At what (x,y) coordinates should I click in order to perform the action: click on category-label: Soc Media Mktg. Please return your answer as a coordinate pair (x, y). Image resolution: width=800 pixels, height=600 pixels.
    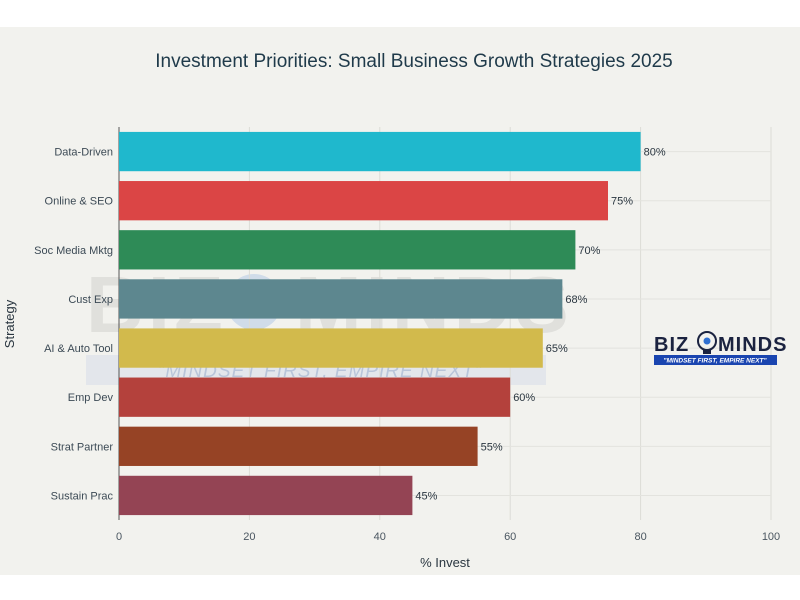
    Looking at the image, I should click on (73, 251).